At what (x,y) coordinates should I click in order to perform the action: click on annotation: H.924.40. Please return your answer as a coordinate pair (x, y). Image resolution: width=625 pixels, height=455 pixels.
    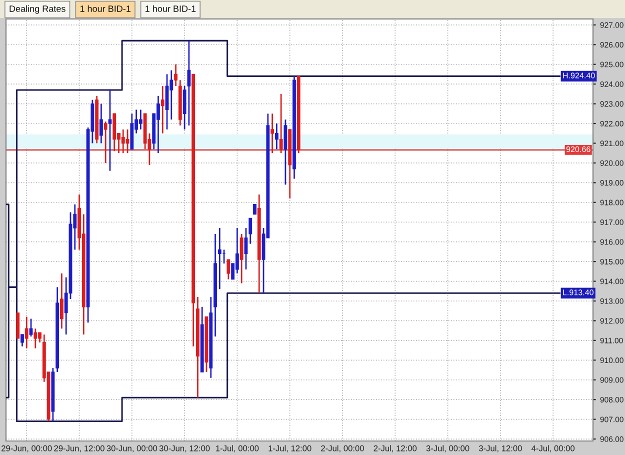
    Looking at the image, I should click on (579, 75).